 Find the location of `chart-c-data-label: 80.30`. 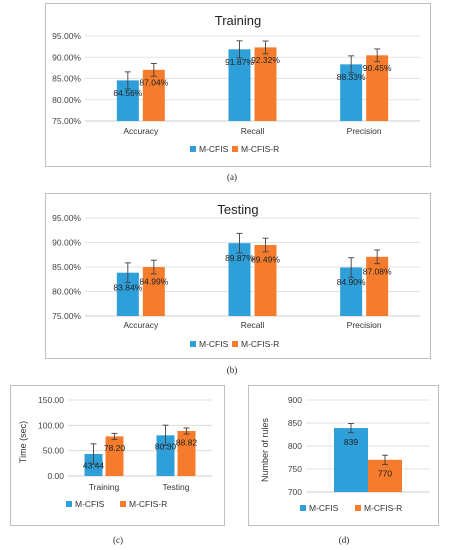

chart-c-data-label: 80.30 is located at coordinates (166, 447).